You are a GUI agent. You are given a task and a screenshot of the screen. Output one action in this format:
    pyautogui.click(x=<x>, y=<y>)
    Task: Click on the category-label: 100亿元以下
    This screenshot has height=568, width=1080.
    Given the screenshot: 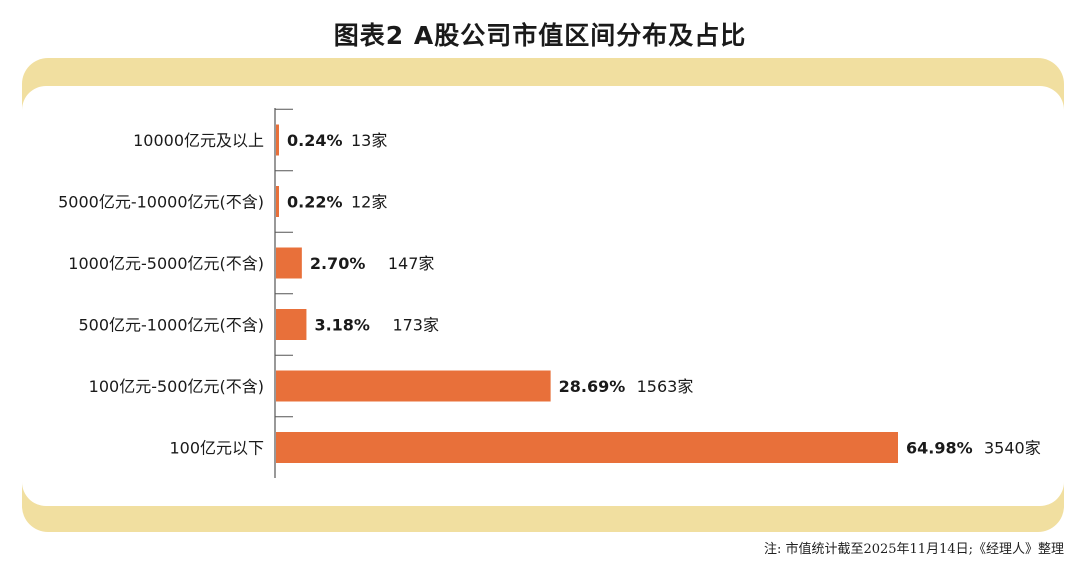 What is the action you would take?
    pyautogui.click(x=216, y=448)
    